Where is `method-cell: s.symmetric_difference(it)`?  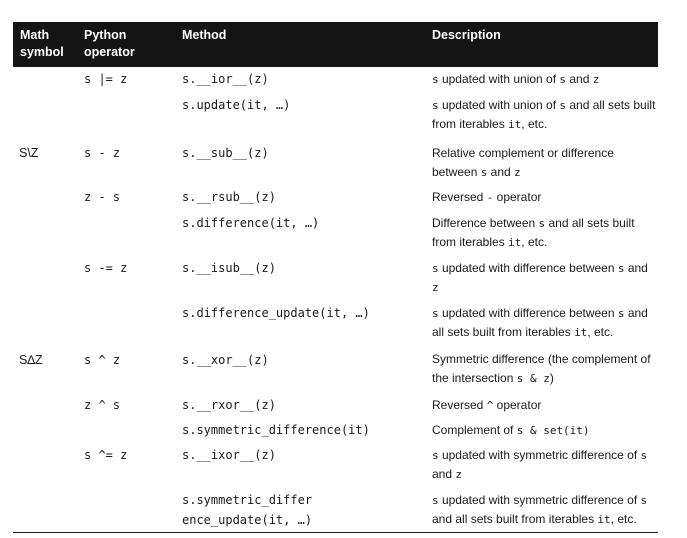 method-cell: s.symmetric_difference(it) is located at coordinates (276, 430).